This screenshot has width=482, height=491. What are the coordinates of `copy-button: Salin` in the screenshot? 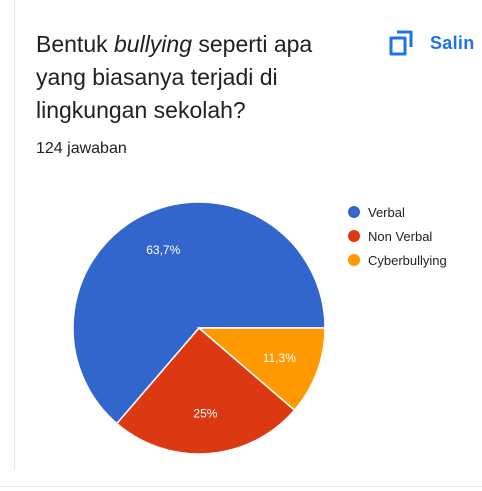 It's located at (431, 43).